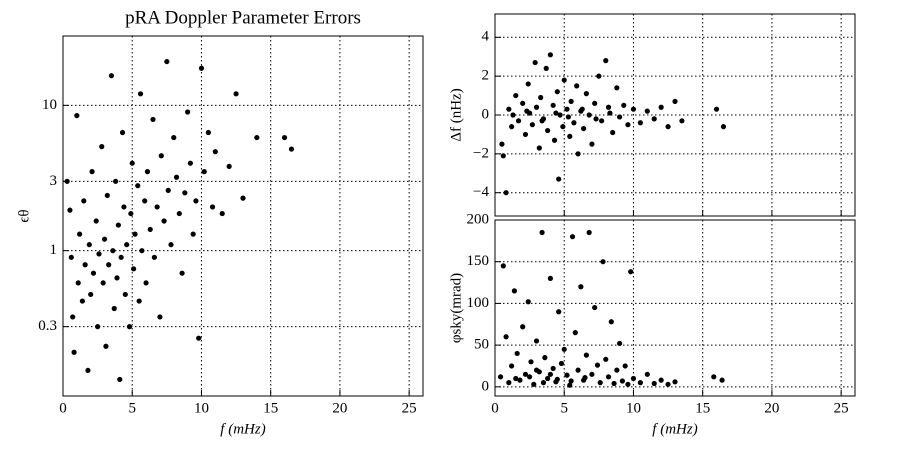  Describe the element at coordinates (456, 308) in the screenshot. I see `y-axis-label: φsky(mrad)` at that location.